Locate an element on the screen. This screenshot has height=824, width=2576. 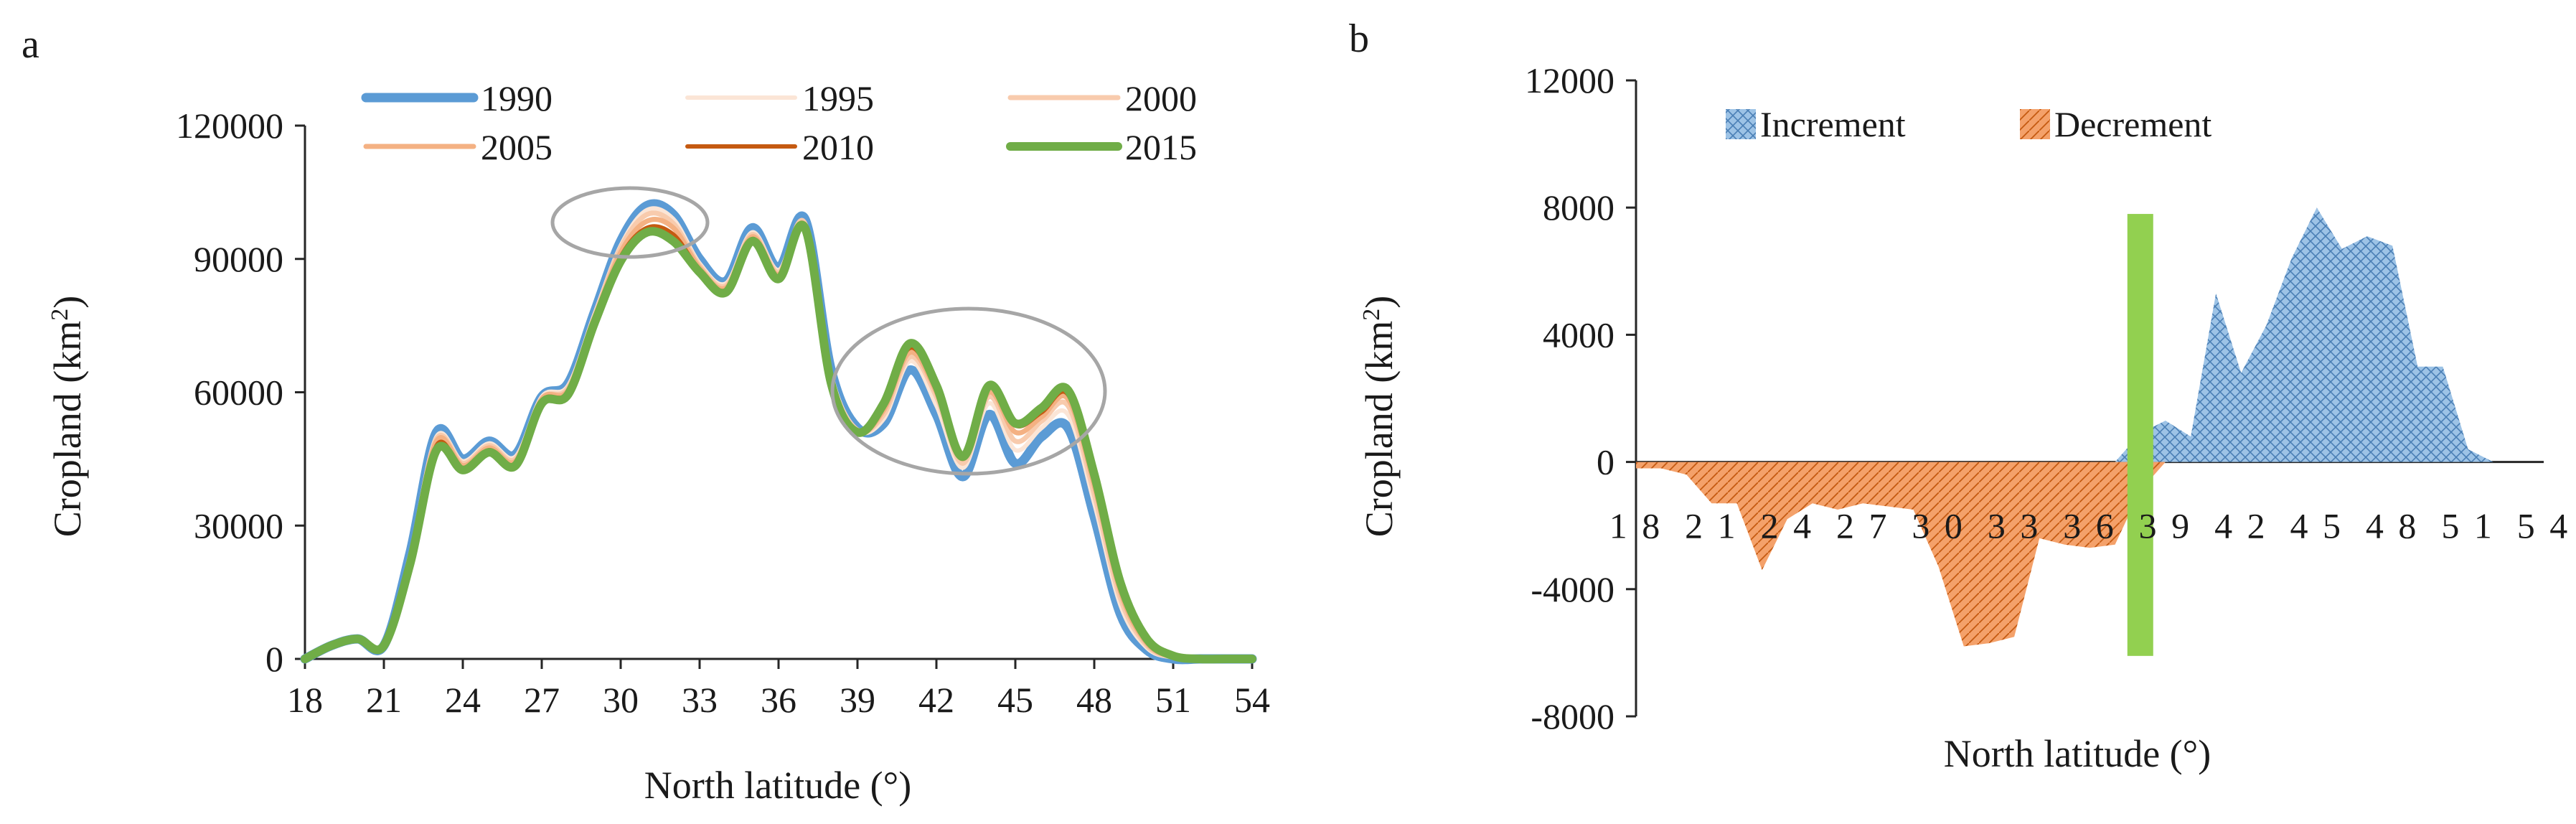
panel-a-x-axis-title: North latitude (°) is located at coordinates (778, 785).